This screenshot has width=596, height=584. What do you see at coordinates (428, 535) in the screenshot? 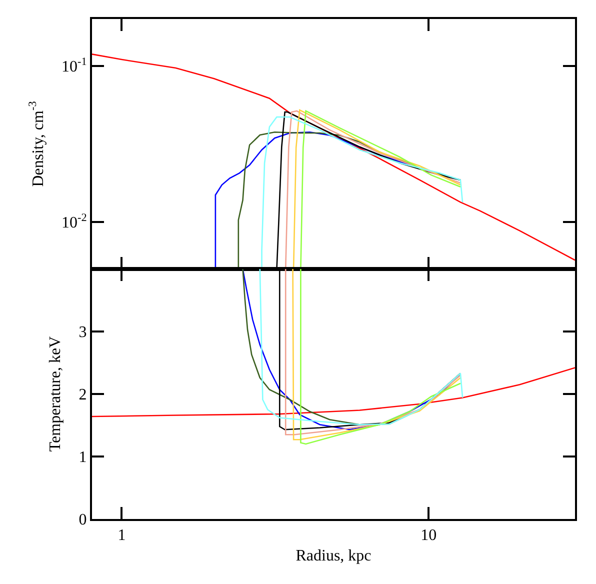
I see `x-tick-label: 10` at bounding box center [428, 535].